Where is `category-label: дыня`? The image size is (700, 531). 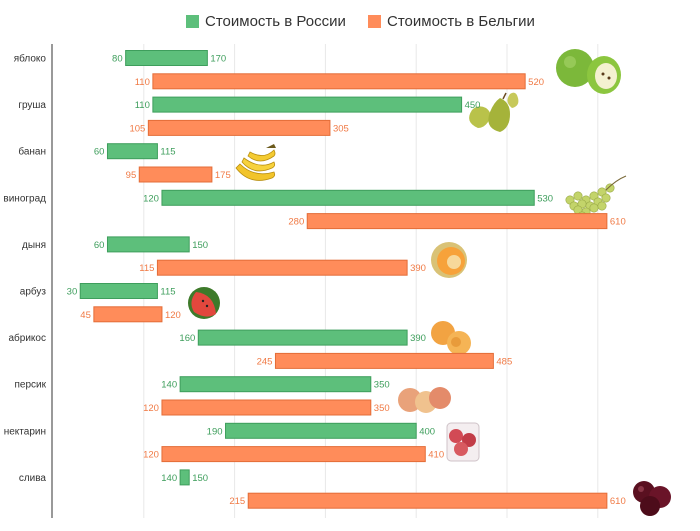
category-label: дыня is located at coordinates (34, 245).